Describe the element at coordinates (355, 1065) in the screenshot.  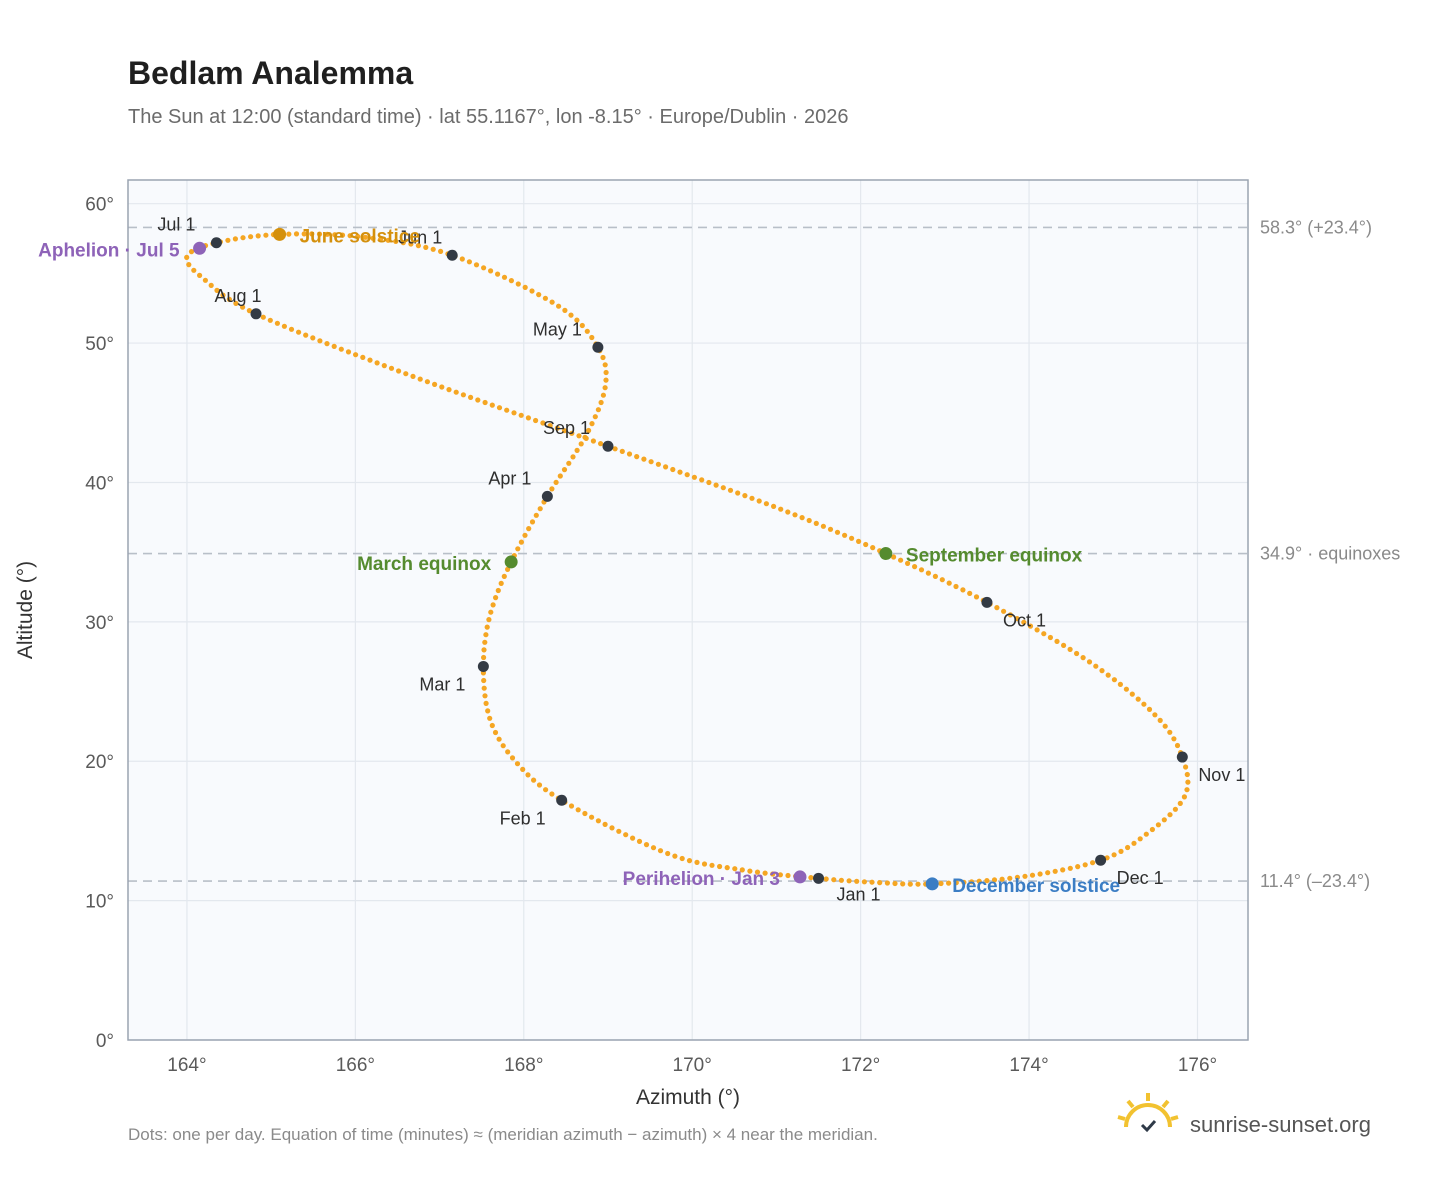
I see `x-tick-label: 166°` at that location.